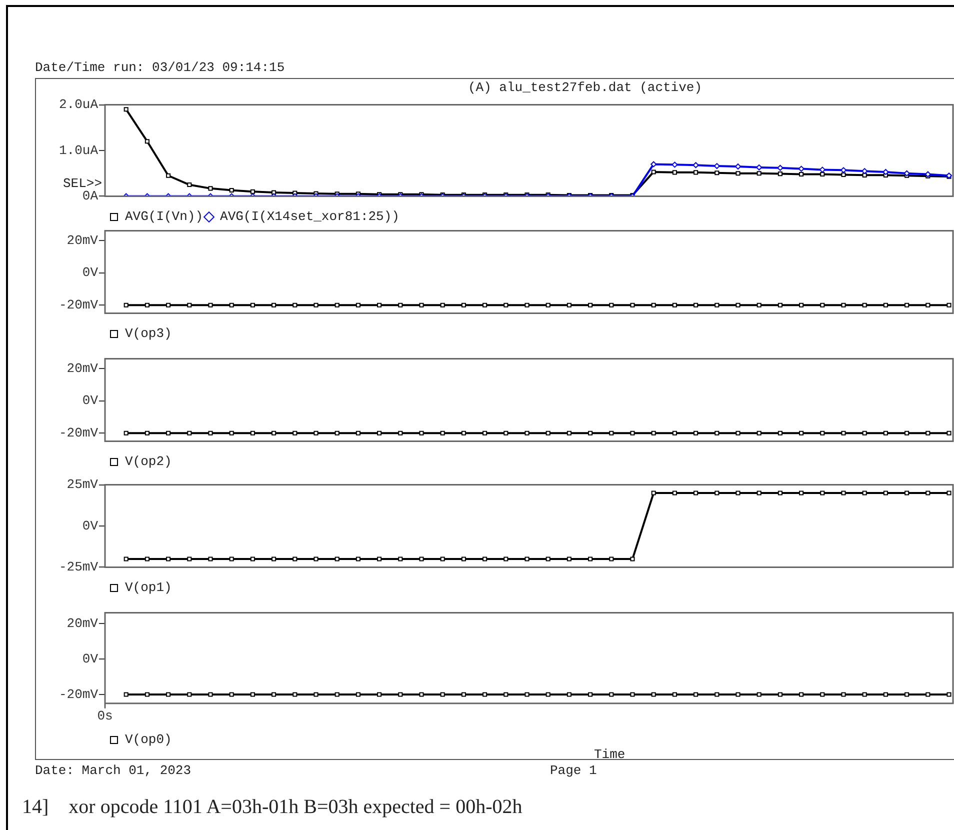 The image size is (954, 830). Describe the element at coordinates (78, 150) in the screenshot. I see `y-tick-label: 1.0uA` at that location.